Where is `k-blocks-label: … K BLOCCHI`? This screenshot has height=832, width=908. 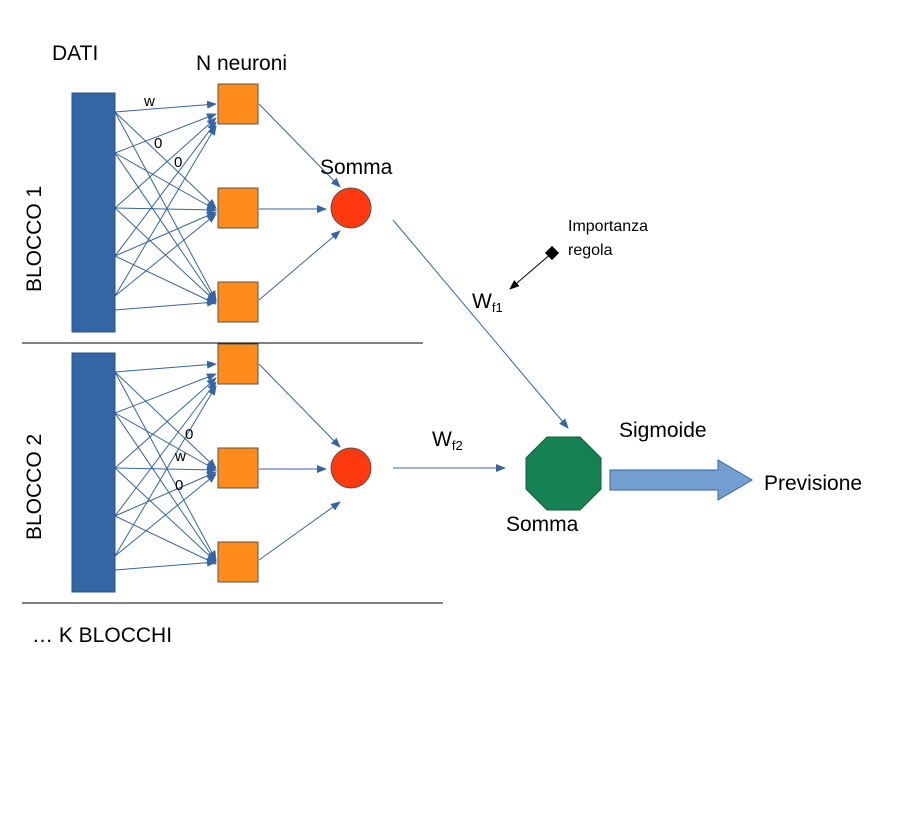
k-blocks-label: … K BLOCCHI is located at coordinates (102, 635).